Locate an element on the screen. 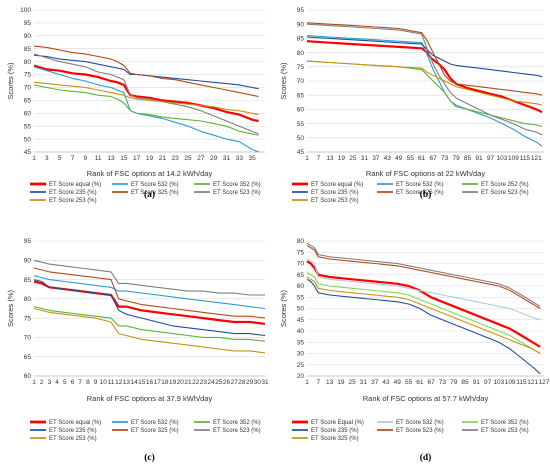 This screenshot has width=550, height=470. x-tick-label: 12 is located at coordinates (119, 382).